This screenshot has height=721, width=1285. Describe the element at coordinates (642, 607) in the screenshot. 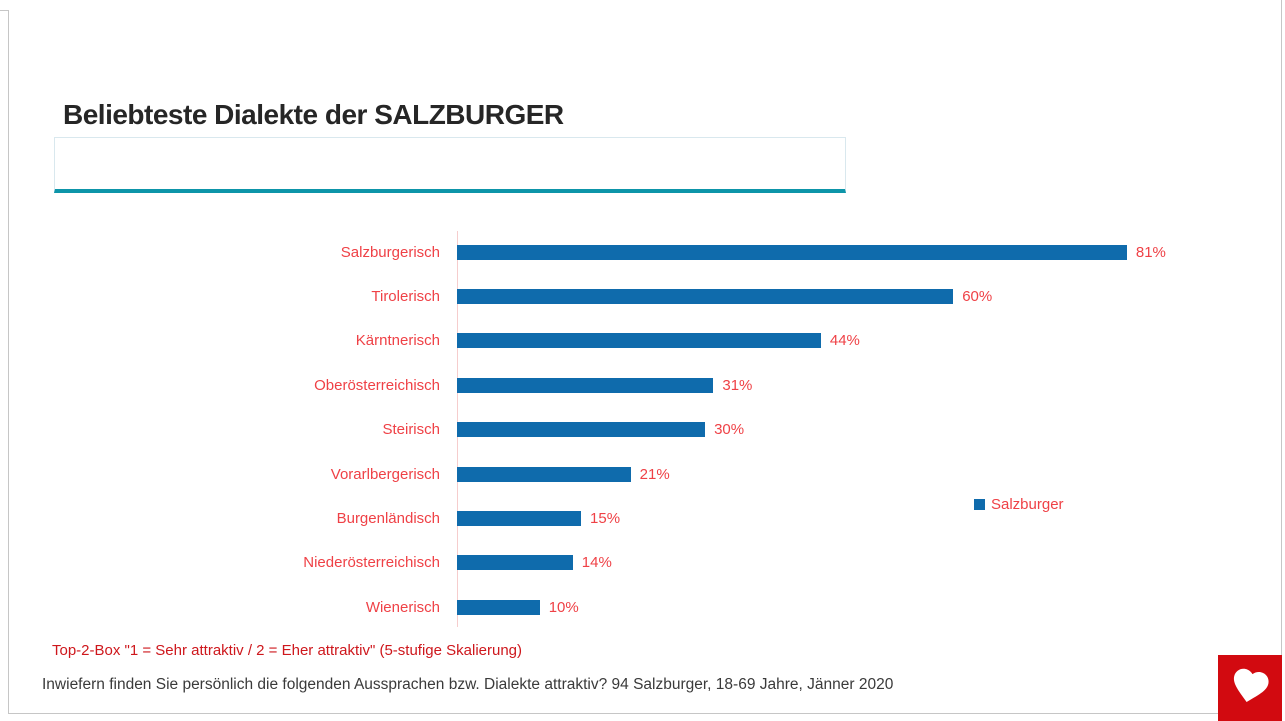

I see `bar-row: Wienerisch 10%` at that location.